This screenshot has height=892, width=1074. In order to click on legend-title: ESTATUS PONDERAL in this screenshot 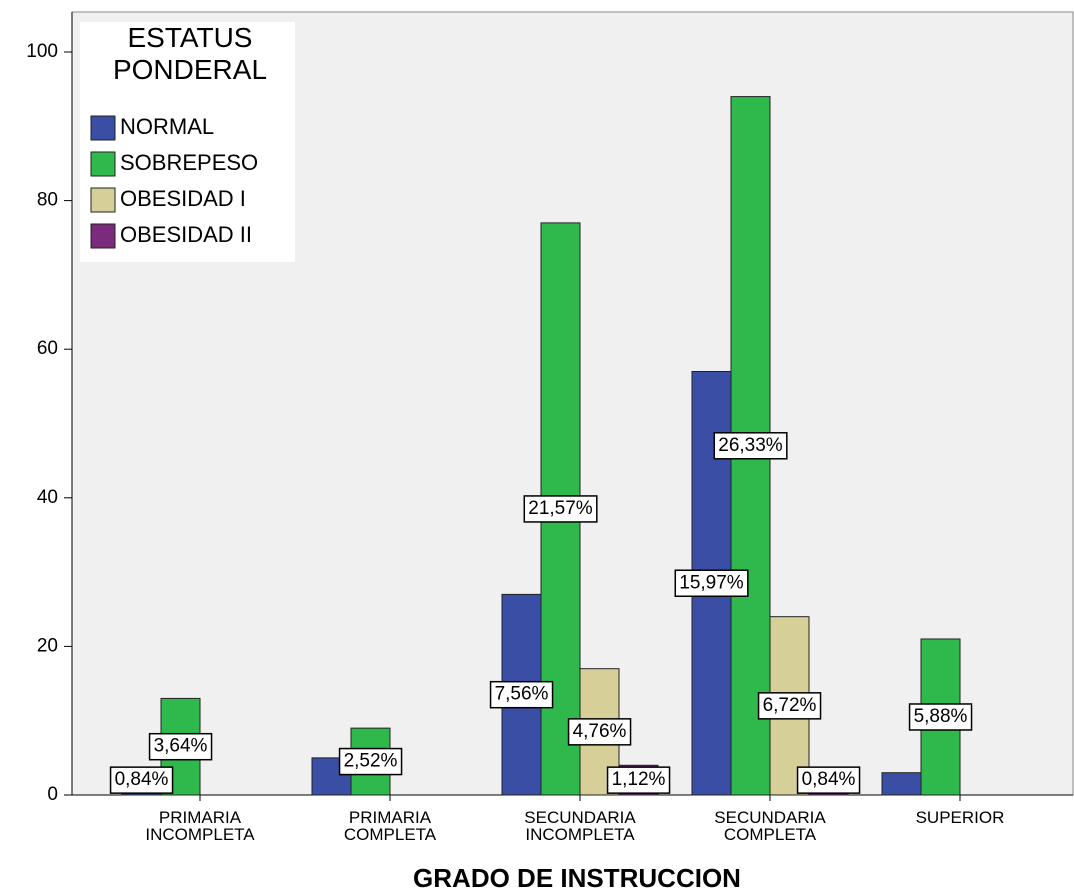, I will do `click(190, 53)`.